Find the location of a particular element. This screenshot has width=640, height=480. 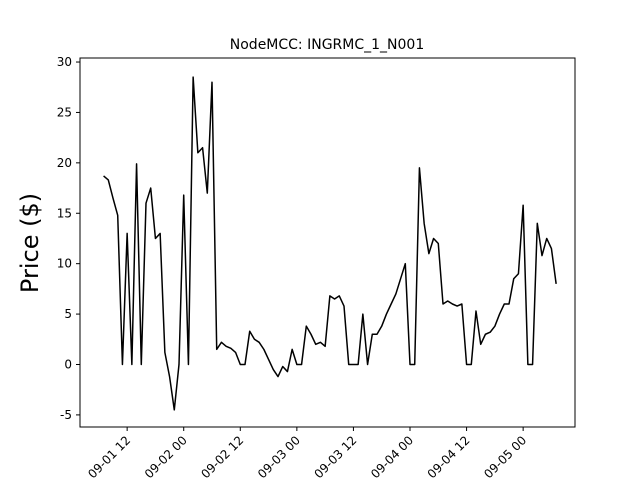

y-tick-label: 10 is located at coordinates (64, 264).